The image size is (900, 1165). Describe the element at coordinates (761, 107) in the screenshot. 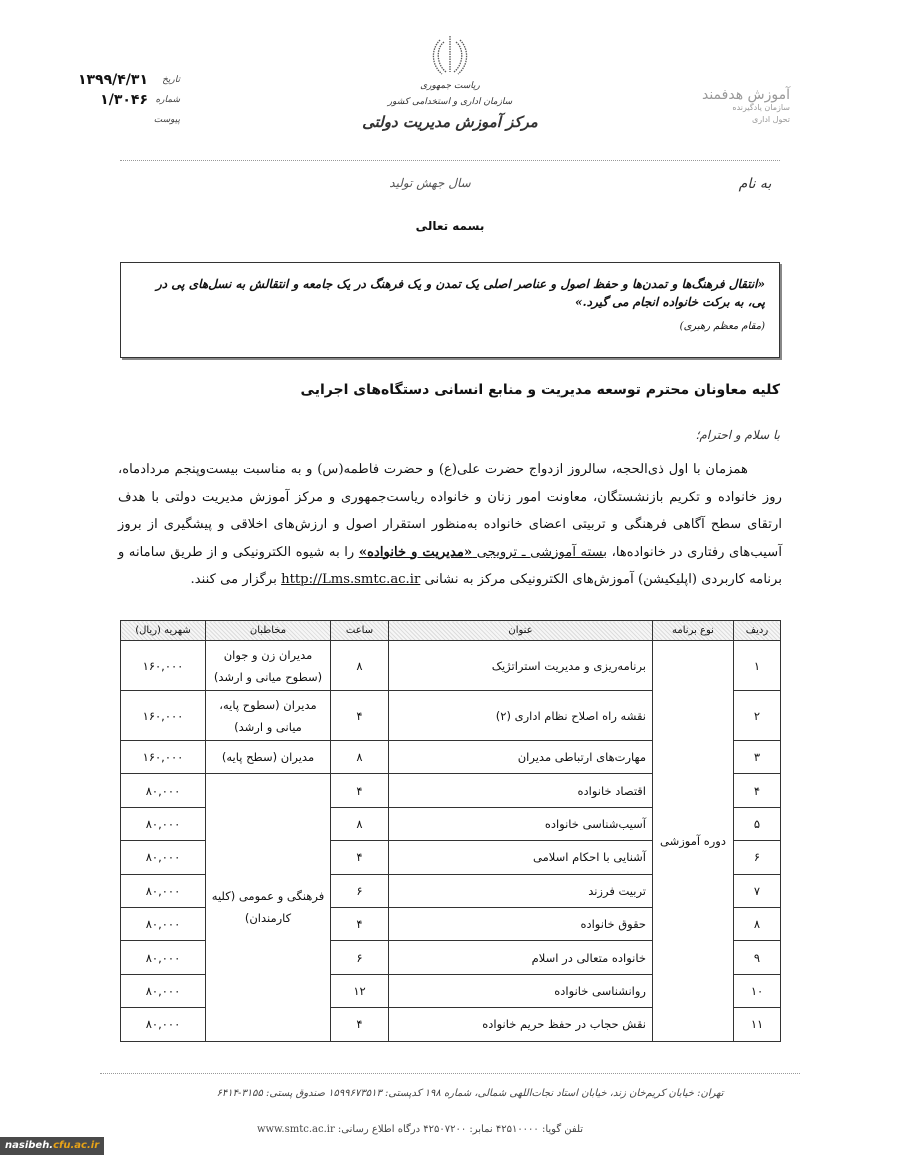

I see `brand-sub-1: سازمان یادگیرنده` at that location.